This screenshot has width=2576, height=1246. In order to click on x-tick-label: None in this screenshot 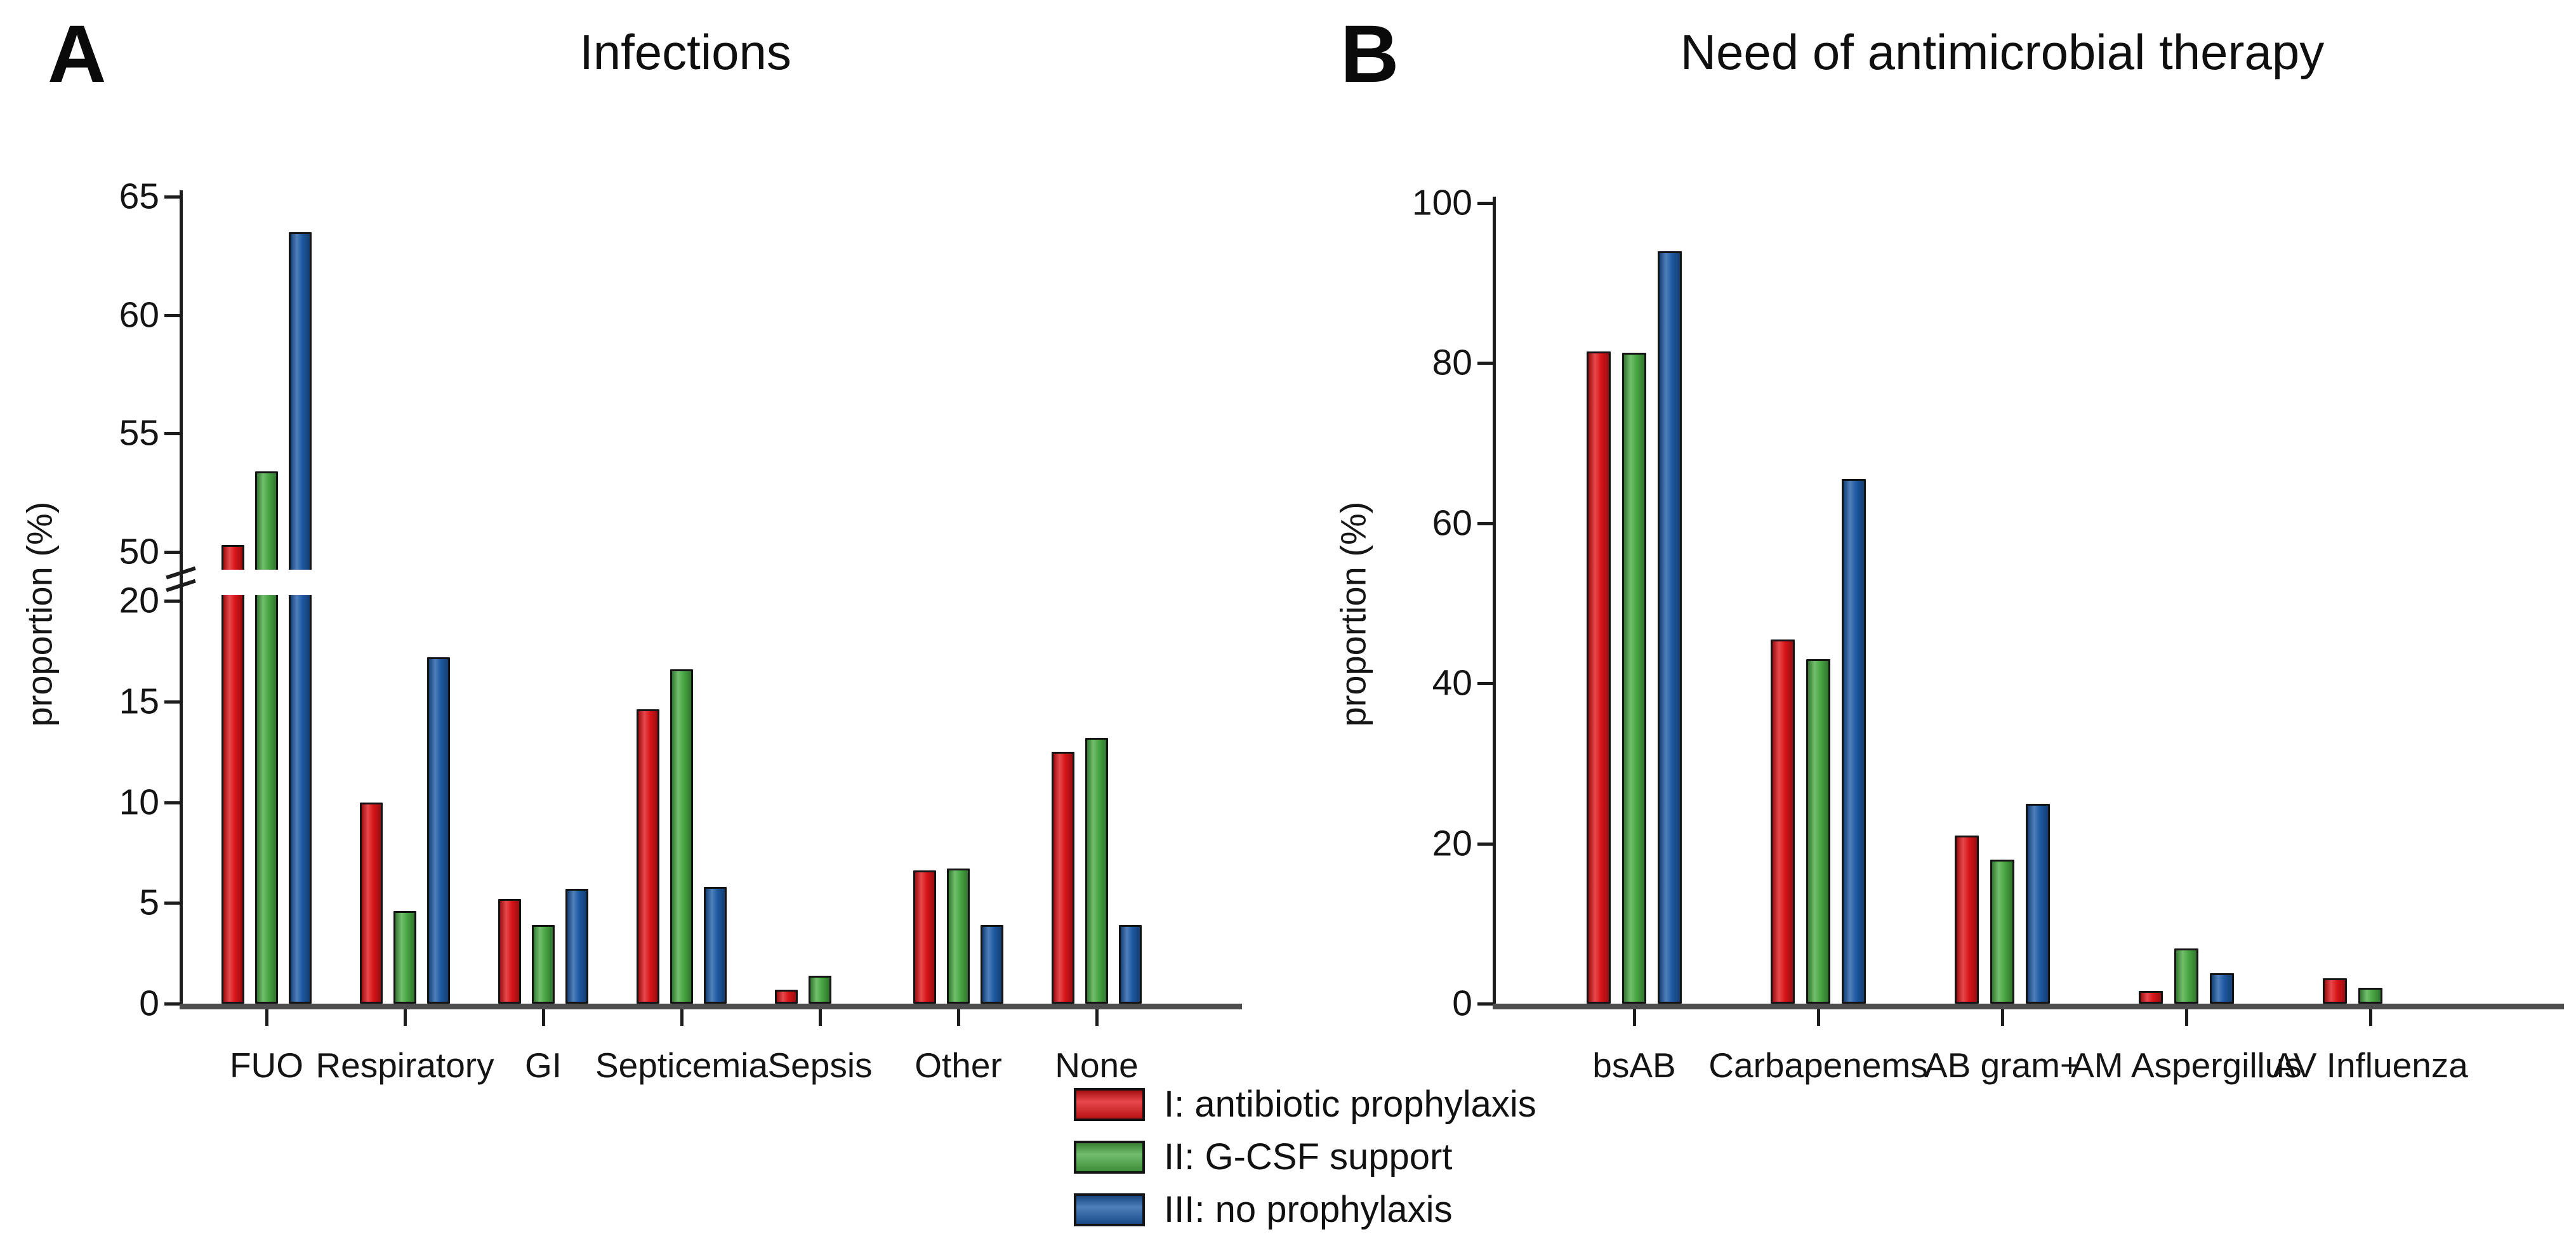, I will do `click(1097, 1065)`.